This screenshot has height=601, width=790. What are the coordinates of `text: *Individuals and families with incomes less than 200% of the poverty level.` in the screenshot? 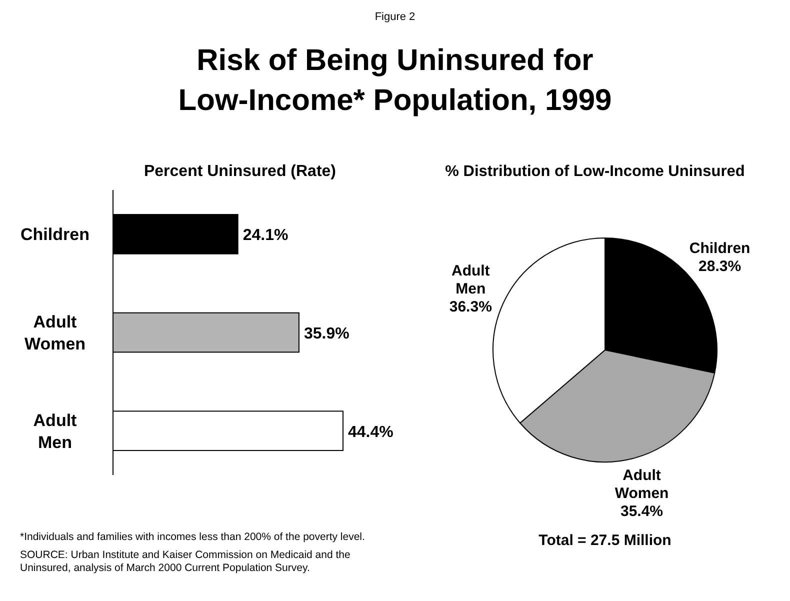 It's located at (192, 537).